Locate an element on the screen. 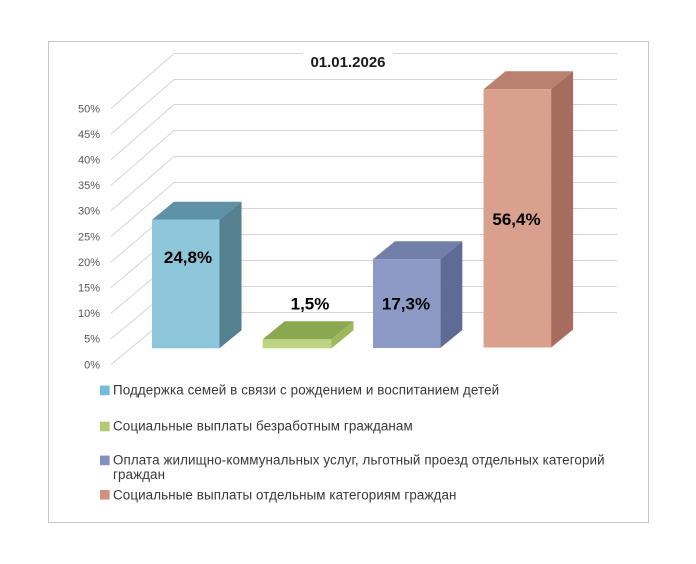 Image resolution: width=696 pixels, height=564 pixels. svg-text: 10% is located at coordinates (89, 314).